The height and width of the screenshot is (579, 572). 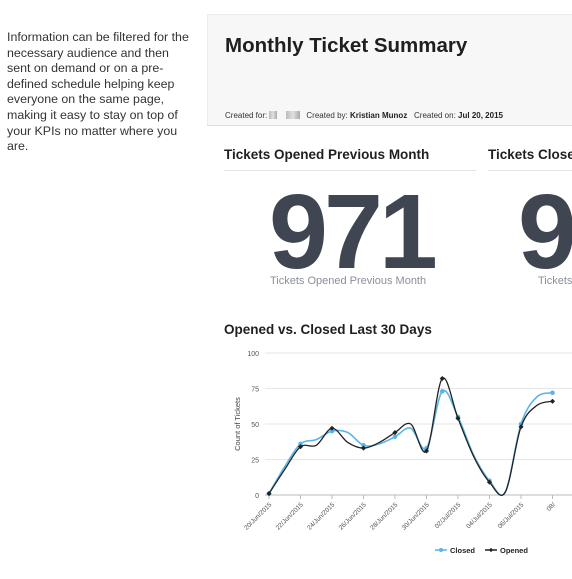 I want to click on header-divider, so click(x=389, y=125).